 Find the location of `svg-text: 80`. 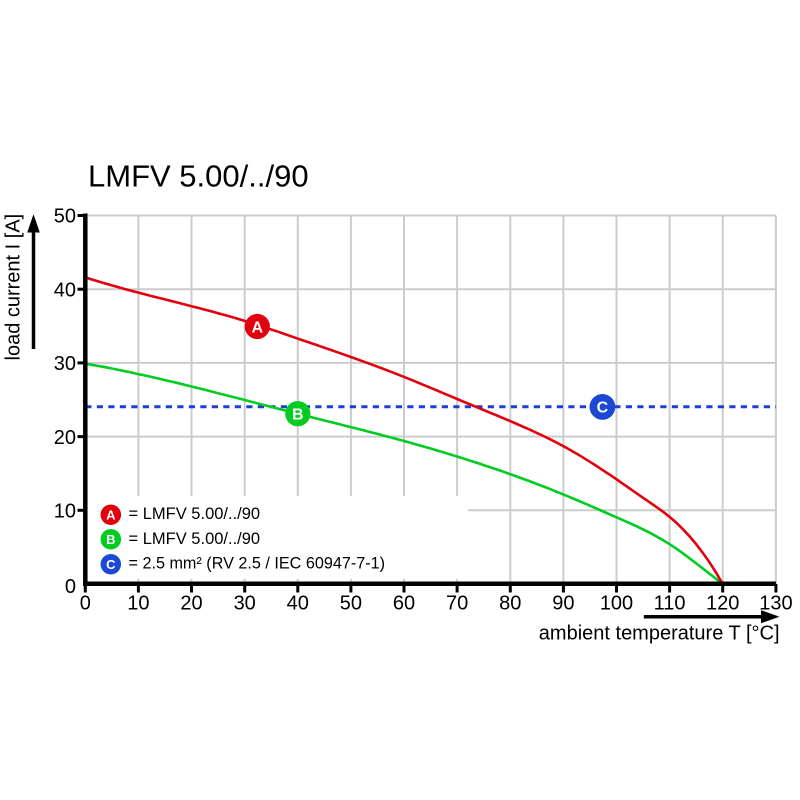

svg-text: 80 is located at coordinates (510, 604).